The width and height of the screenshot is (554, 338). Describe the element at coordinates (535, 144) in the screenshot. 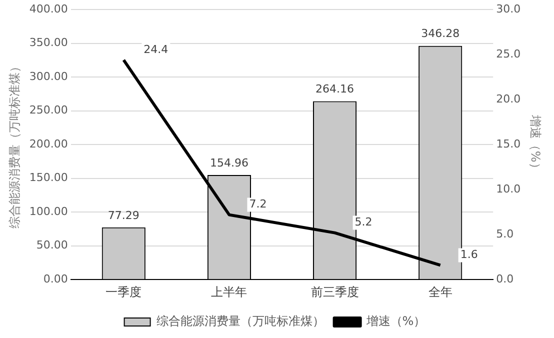

I see `y2-axis-title: 增速（%）` at that location.